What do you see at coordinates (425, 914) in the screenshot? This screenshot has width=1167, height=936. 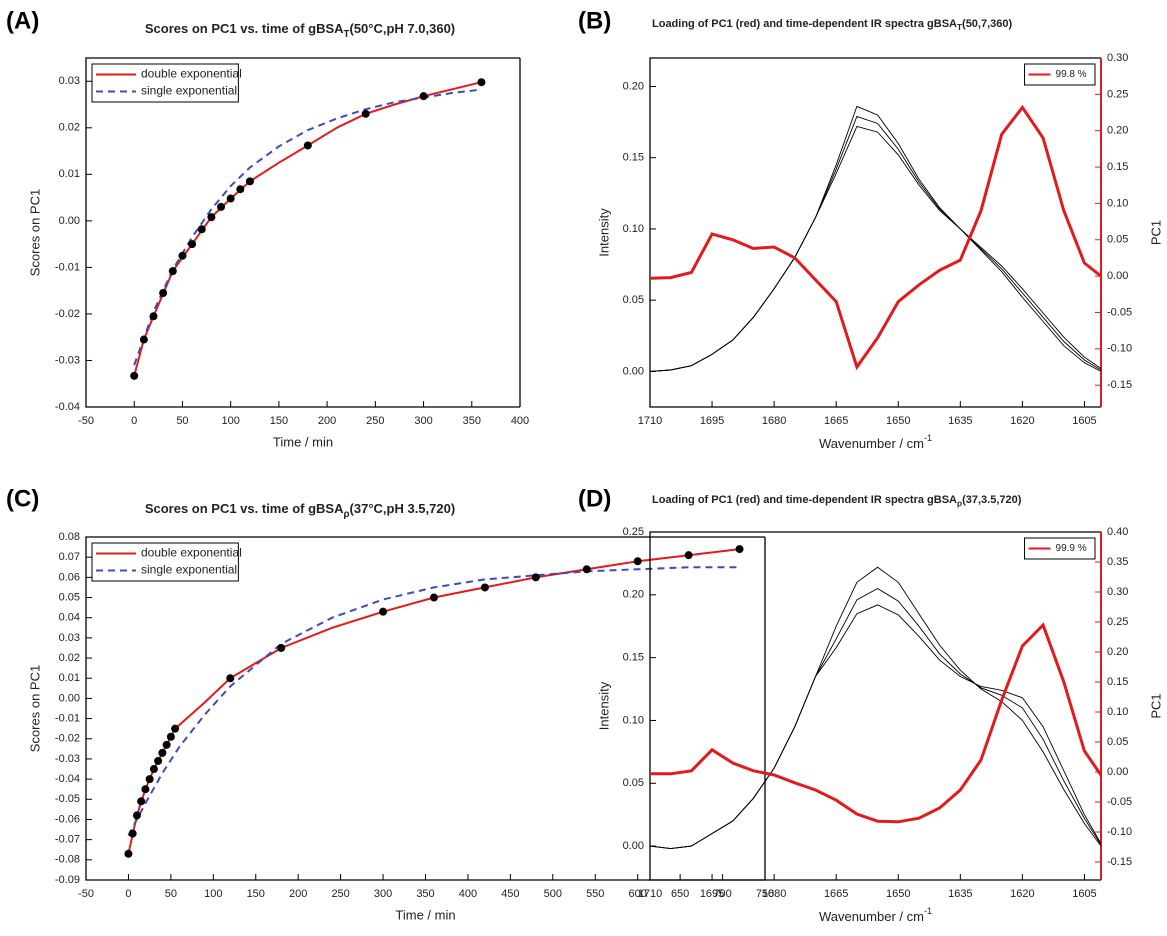 I see `x-axis-label: Time / min` at bounding box center [425, 914].